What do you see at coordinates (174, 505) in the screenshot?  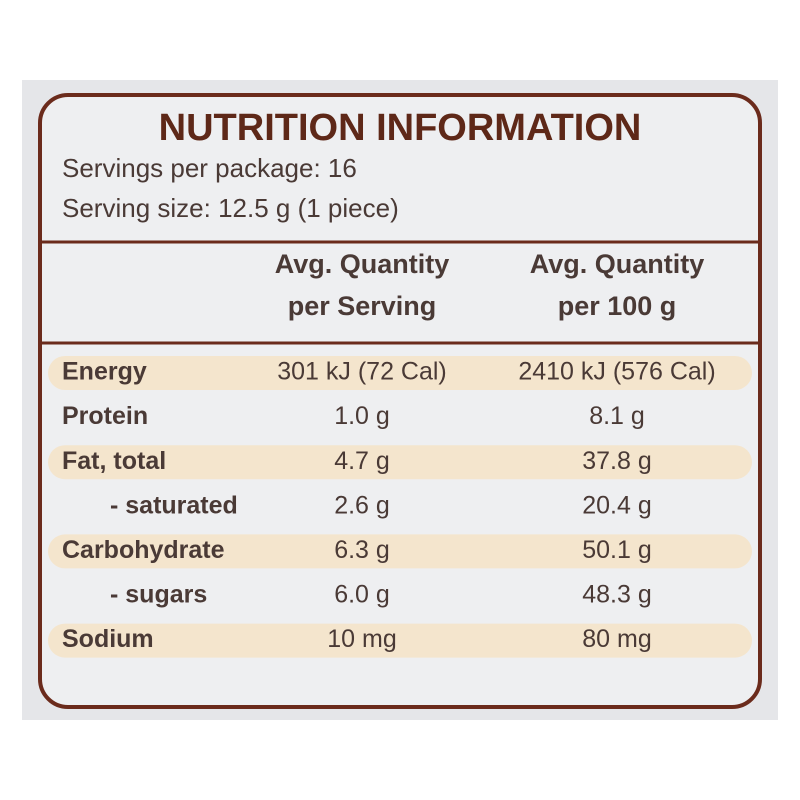 I see `nutrient-name: - saturated` at bounding box center [174, 505].